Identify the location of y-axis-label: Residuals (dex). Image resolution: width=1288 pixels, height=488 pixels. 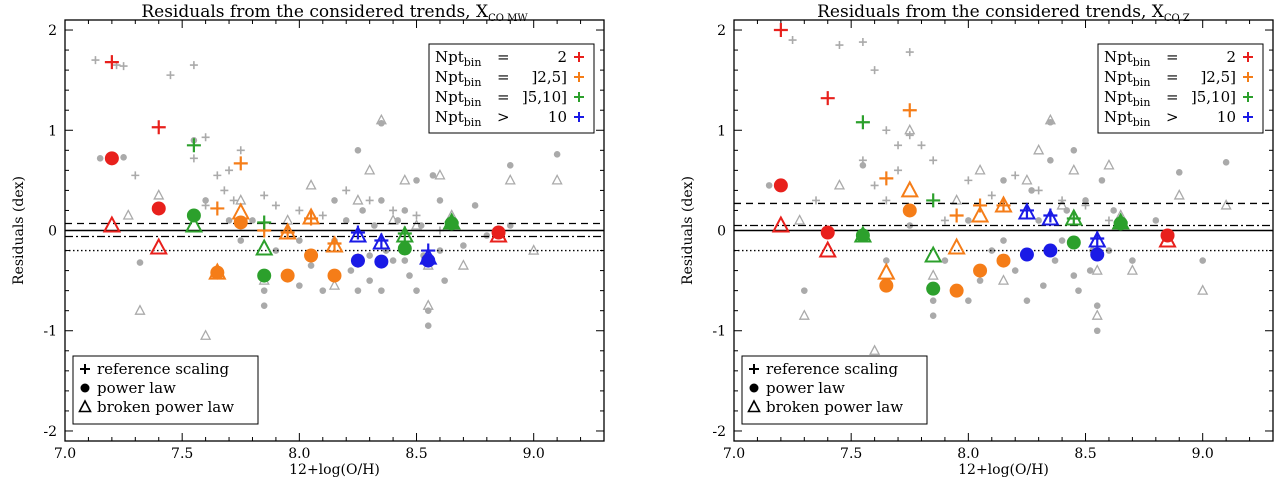
(19, 230).